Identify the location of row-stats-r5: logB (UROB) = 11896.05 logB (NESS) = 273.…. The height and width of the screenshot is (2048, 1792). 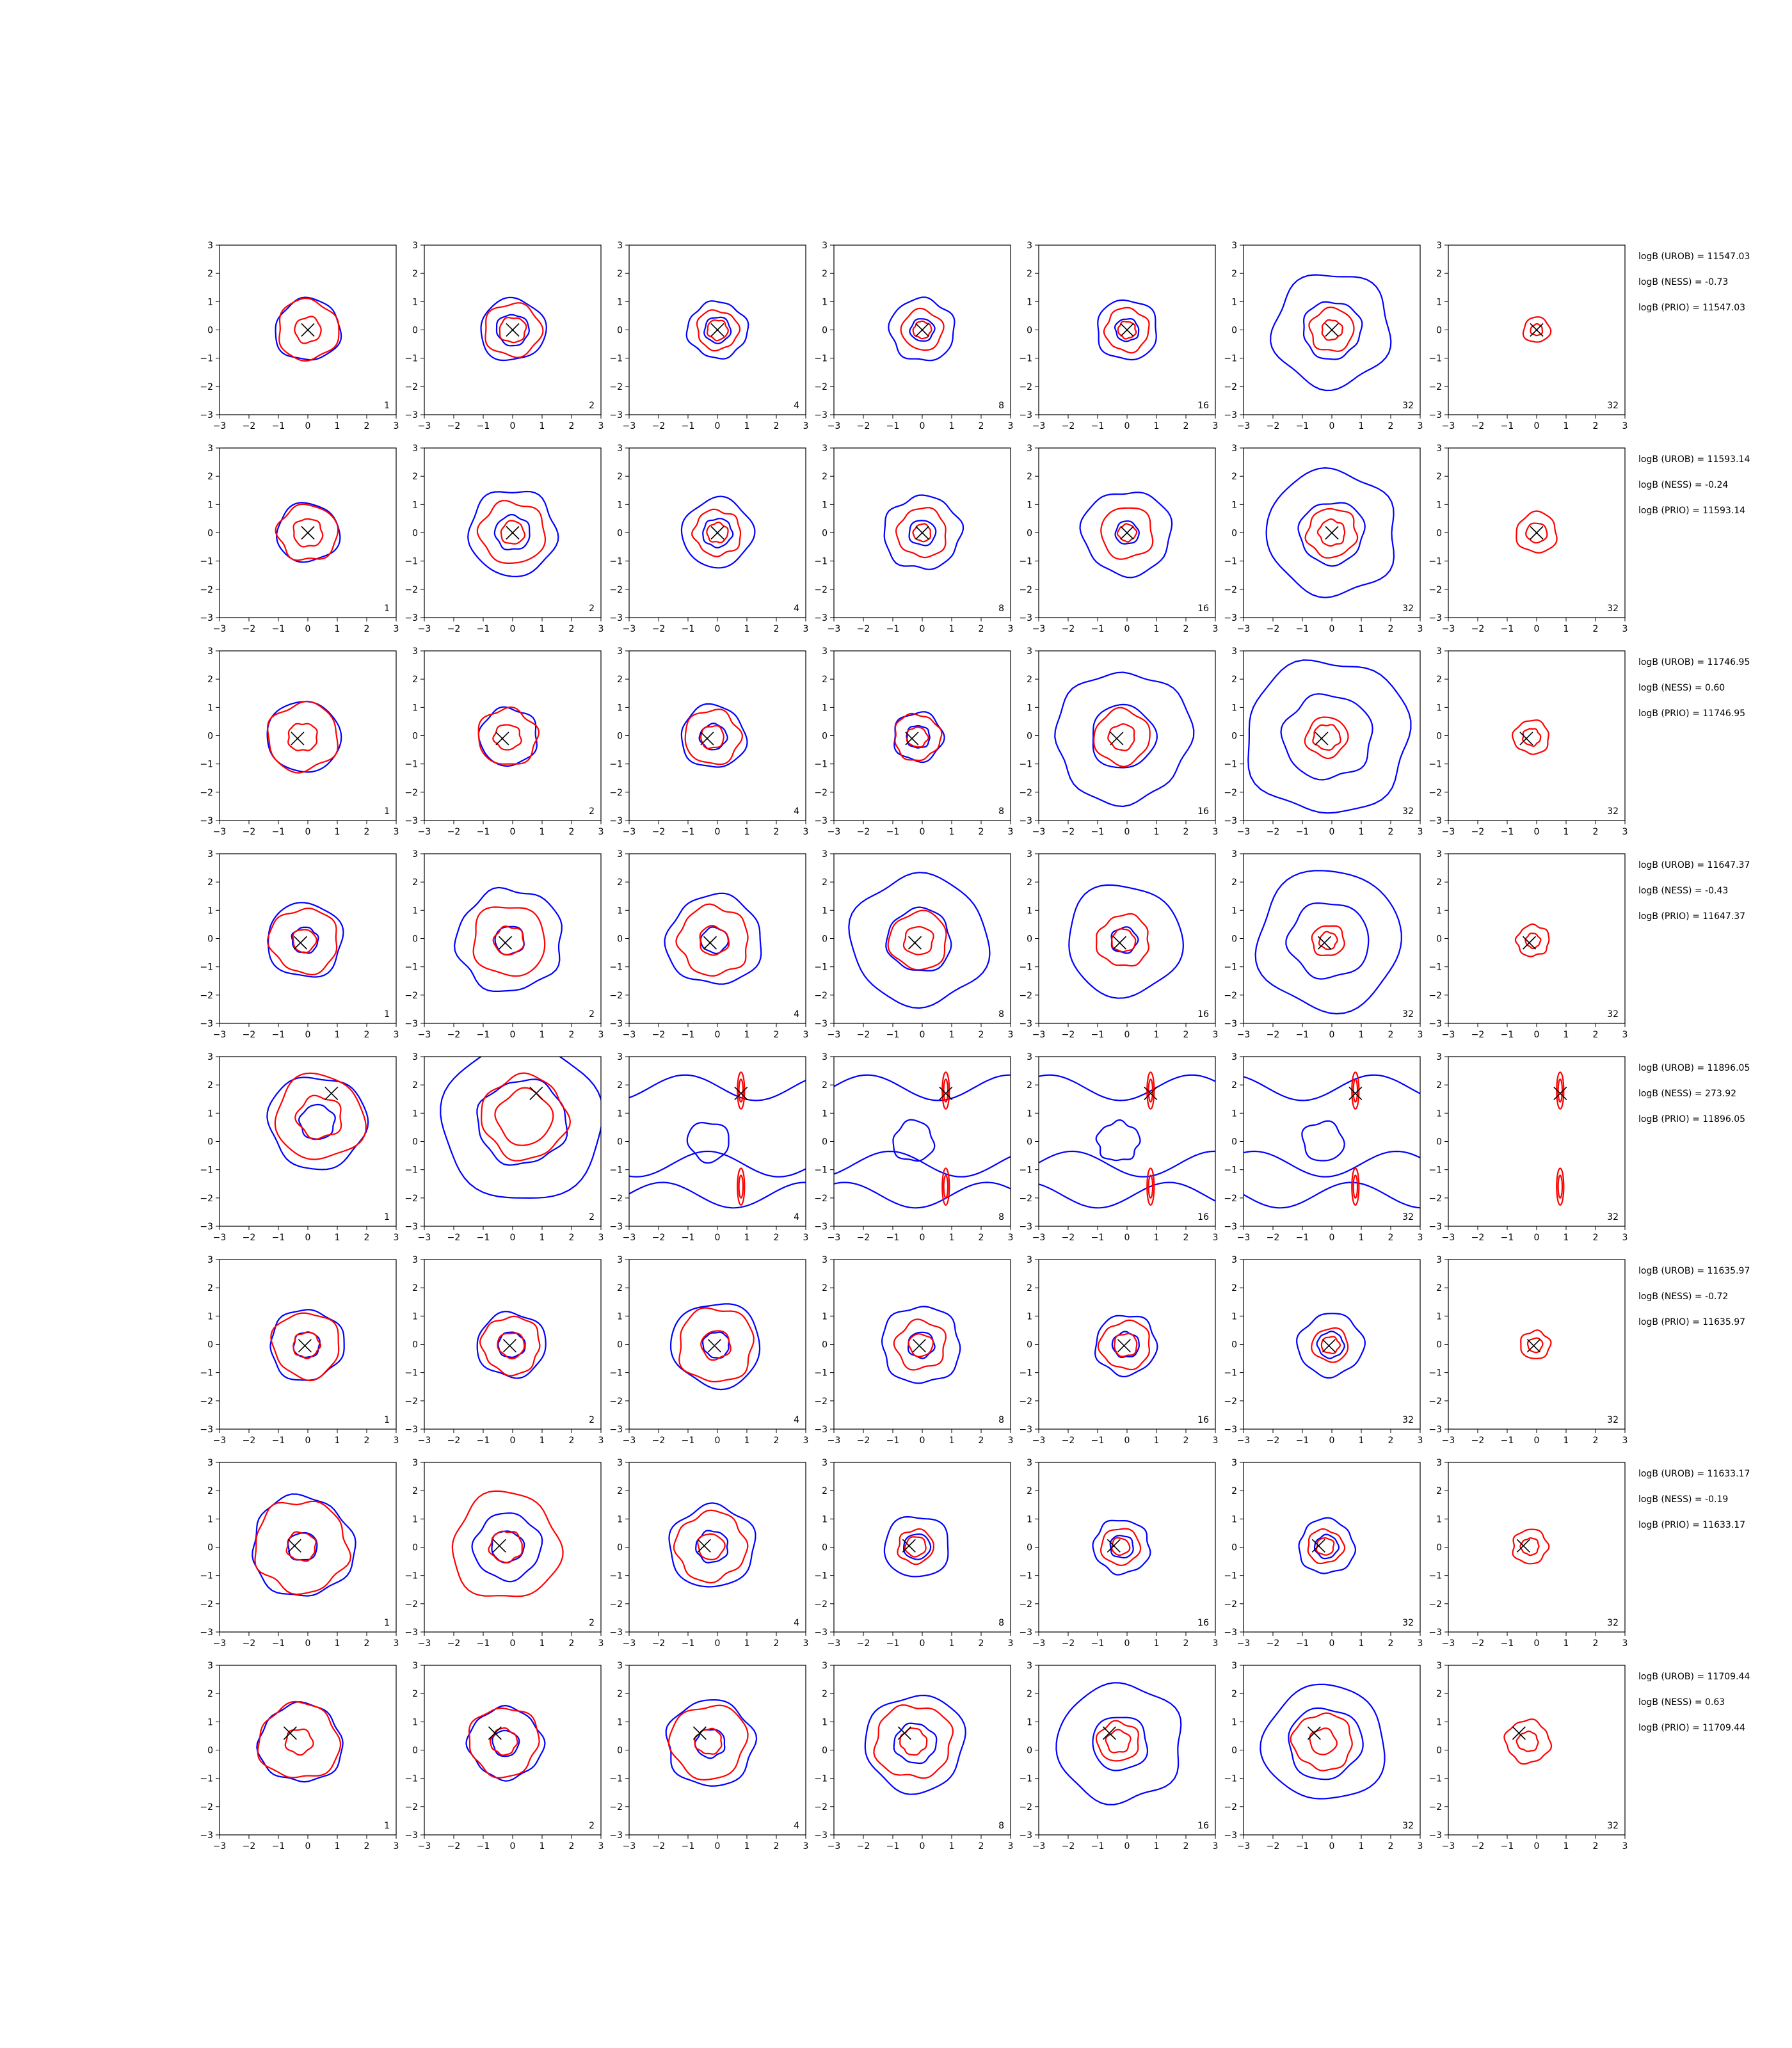
(1694, 1093).